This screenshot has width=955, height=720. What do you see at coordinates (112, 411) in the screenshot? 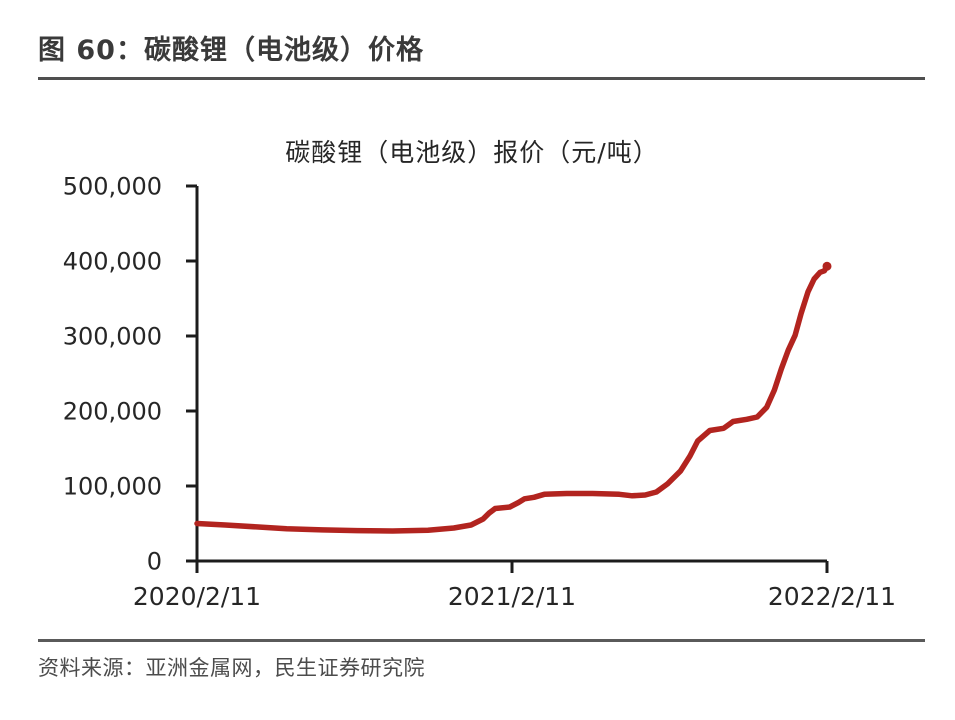
I see `y-tick-label: 200,000` at bounding box center [112, 411].